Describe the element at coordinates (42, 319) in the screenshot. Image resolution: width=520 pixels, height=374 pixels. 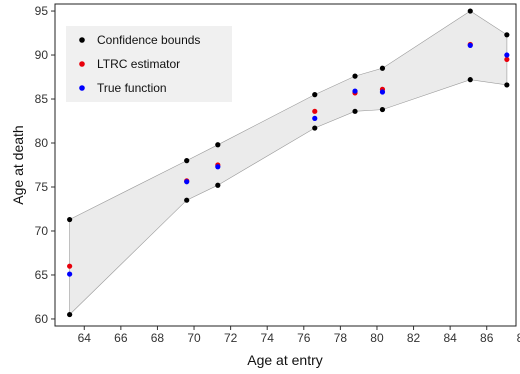
I see `y-tick-label: 60` at that location.